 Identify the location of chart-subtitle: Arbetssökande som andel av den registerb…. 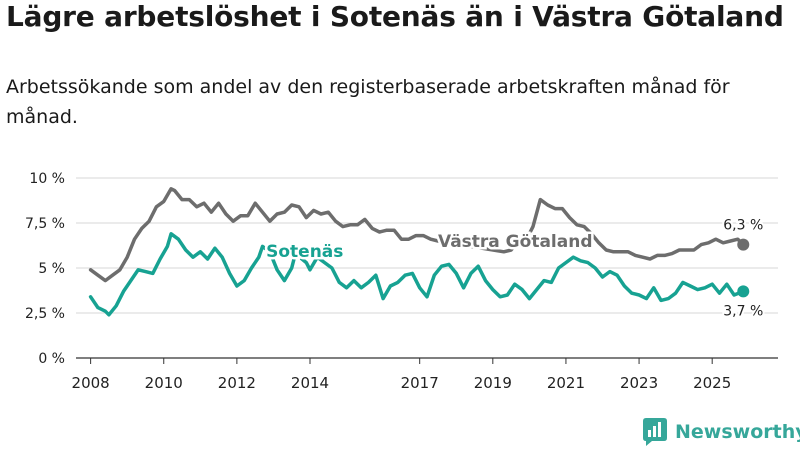
(368, 102).